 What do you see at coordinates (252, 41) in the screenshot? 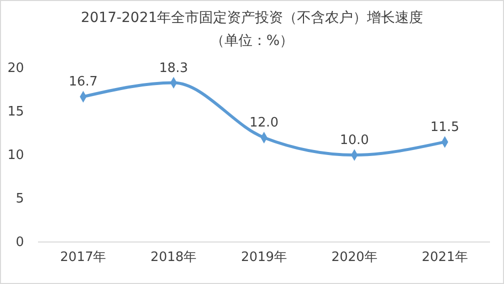
I see `chart-subtitle: （单位：%）` at bounding box center [252, 41].